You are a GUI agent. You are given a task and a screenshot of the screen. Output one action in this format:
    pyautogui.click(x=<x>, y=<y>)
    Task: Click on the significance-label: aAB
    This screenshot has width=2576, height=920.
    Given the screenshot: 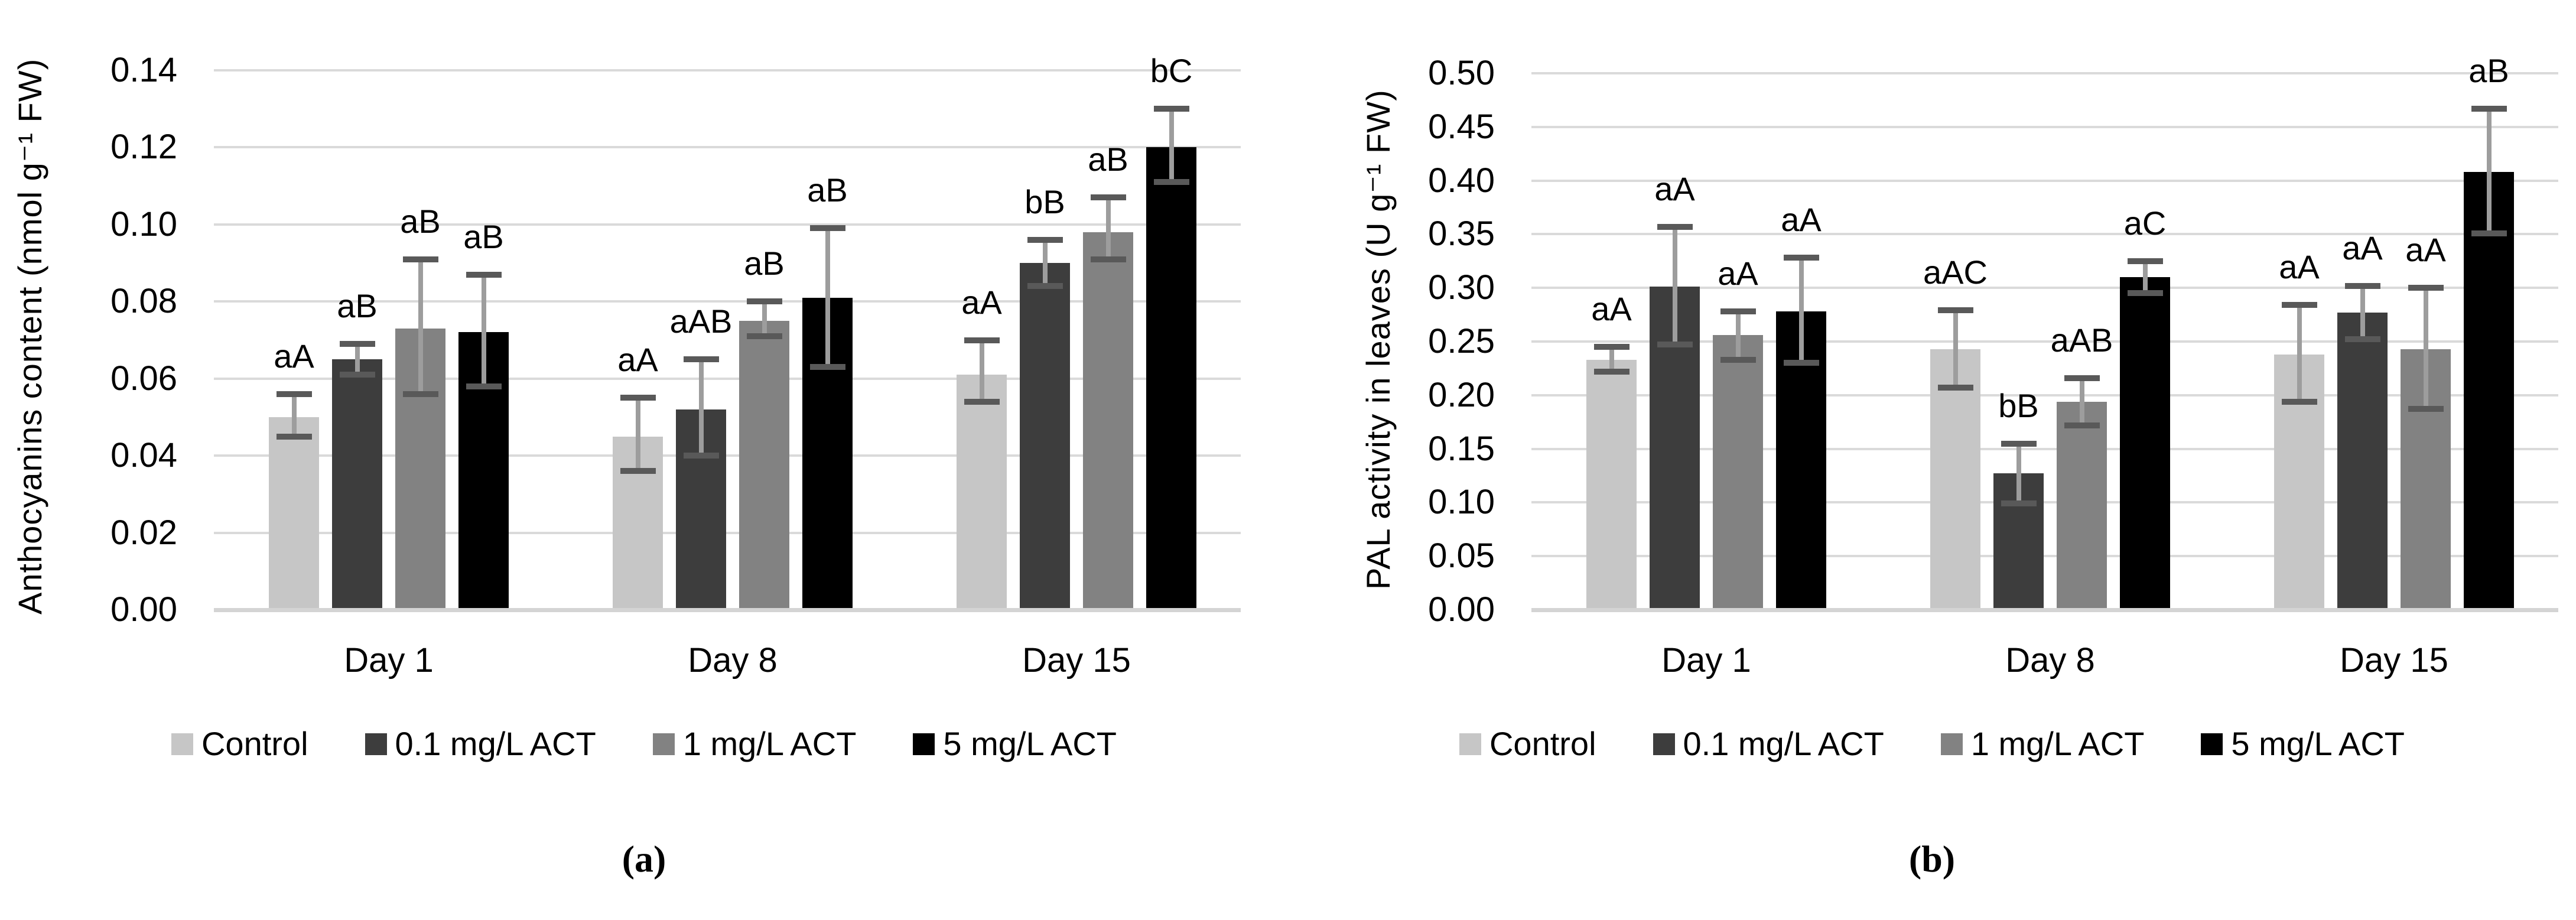 What is the action you would take?
    pyautogui.click(x=2081, y=340)
    